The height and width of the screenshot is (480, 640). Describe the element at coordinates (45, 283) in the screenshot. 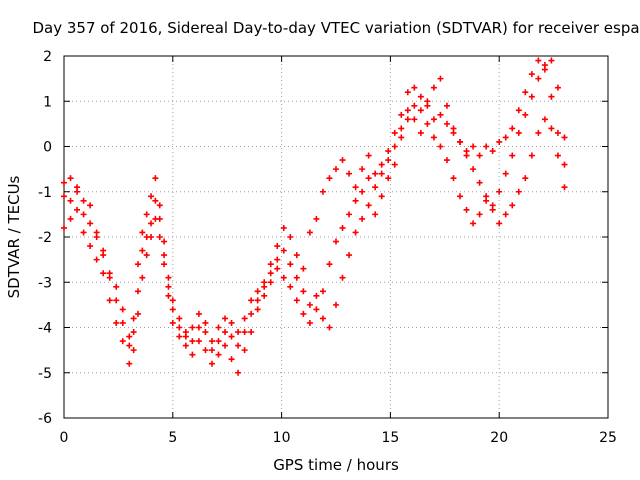

I see `y-tick-label: -3` at that location.